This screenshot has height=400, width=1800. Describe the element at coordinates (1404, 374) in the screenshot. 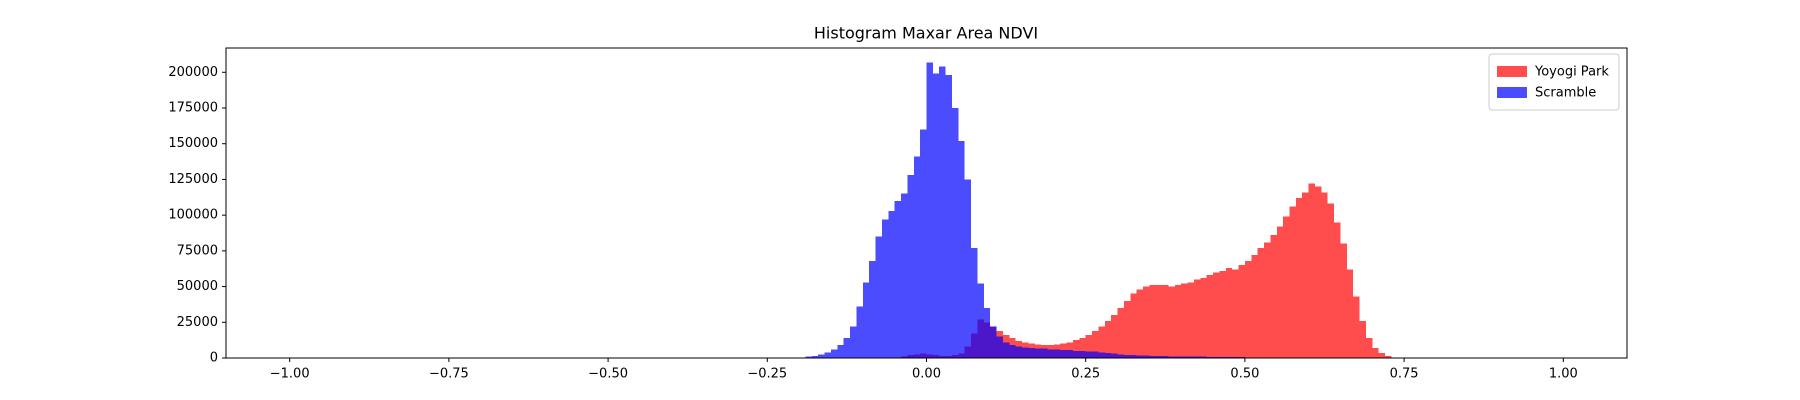

I see `x-tick-label: 0.75` at that location.